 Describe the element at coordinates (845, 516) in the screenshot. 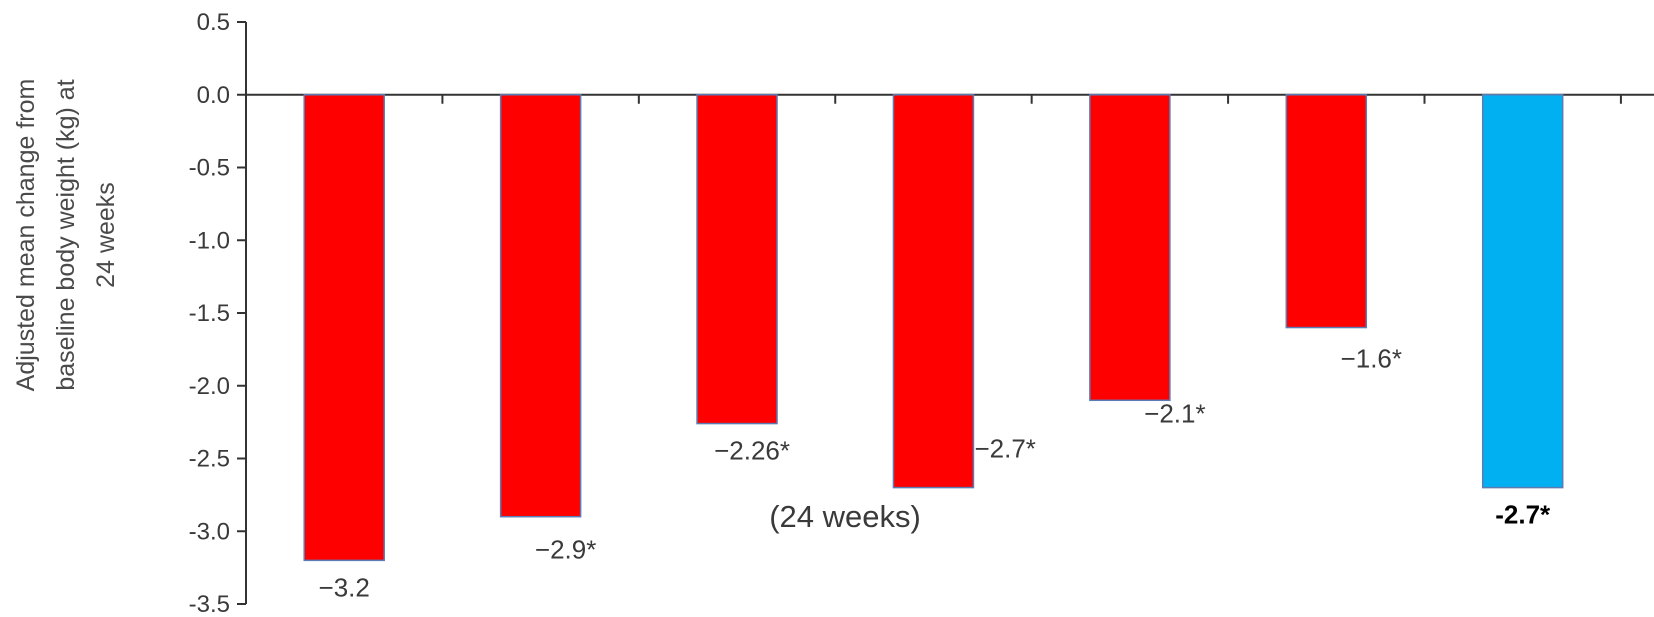

I see `chart-annotation: (24 weeks)` at that location.